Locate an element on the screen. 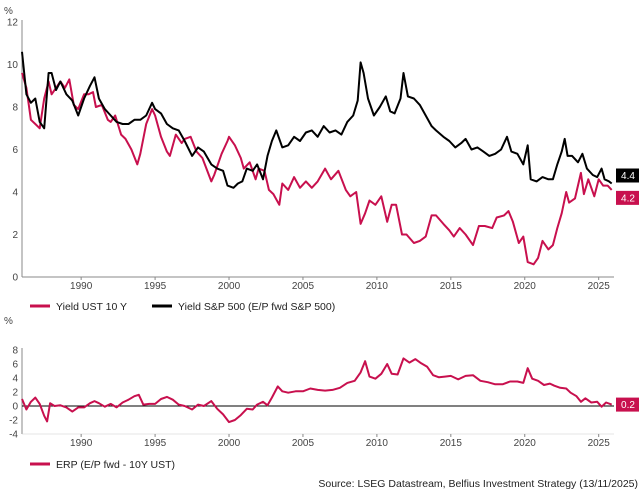 Image resolution: width=643 pixels, height=491 pixels. y-tick-label: 10 is located at coordinates (13, 65).